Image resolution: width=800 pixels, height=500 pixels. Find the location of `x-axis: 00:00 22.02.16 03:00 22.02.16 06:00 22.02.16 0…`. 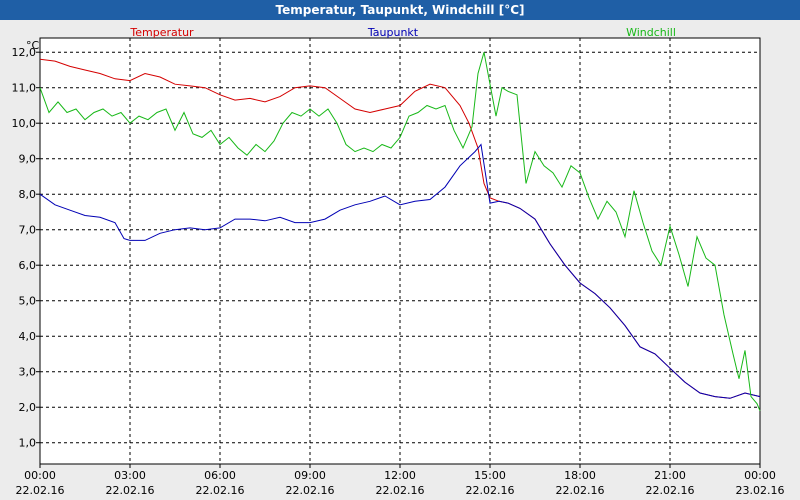

x-axis: 00:00 22.02.16 03:00 22.02.16 06:00 22.02.16 0… is located at coordinates (400, 480).